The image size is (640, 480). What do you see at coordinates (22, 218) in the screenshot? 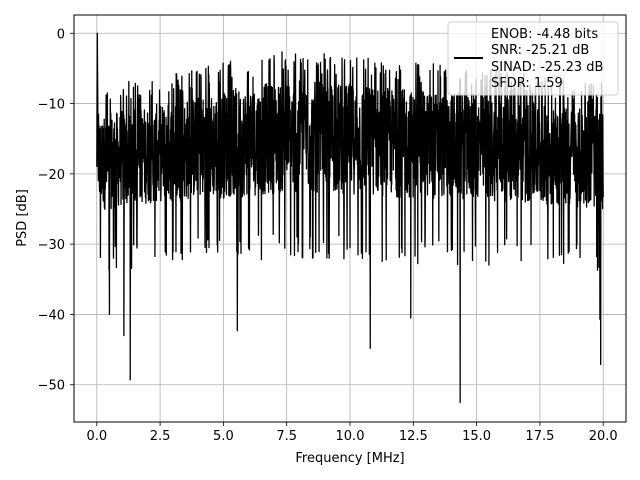
I see `y-axis-label: PSD [dB]` at bounding box center [22, 218].